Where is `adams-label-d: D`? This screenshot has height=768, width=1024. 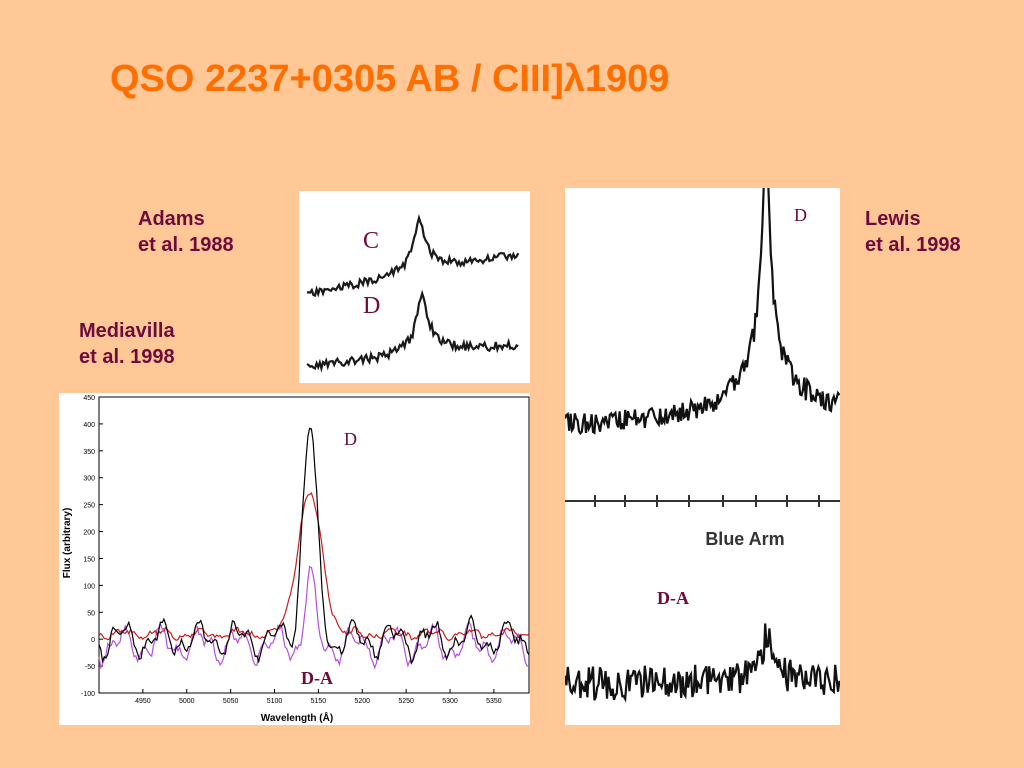 adams-label-d: D is located at coordinates (371, 306).